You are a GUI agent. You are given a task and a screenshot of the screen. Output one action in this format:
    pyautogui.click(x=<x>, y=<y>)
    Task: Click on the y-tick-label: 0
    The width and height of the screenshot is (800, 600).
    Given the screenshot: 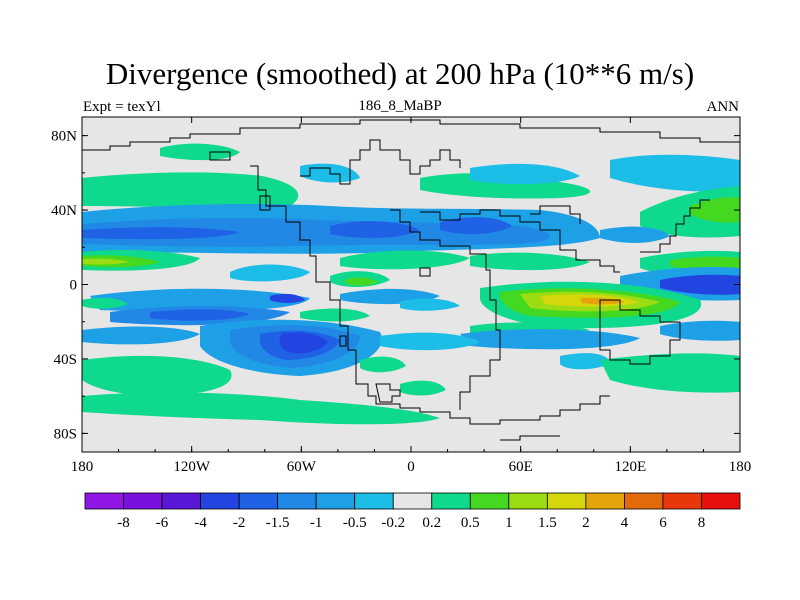 What is the action you would take?
    pyautogui.click(x=74, y=286)
    